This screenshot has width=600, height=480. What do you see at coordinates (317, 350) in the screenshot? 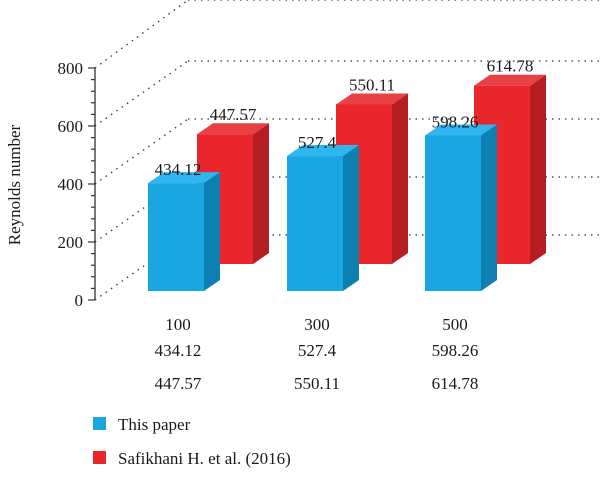
I see `table-cell-this-paper: 527.4` at bounding box center [317, 350].